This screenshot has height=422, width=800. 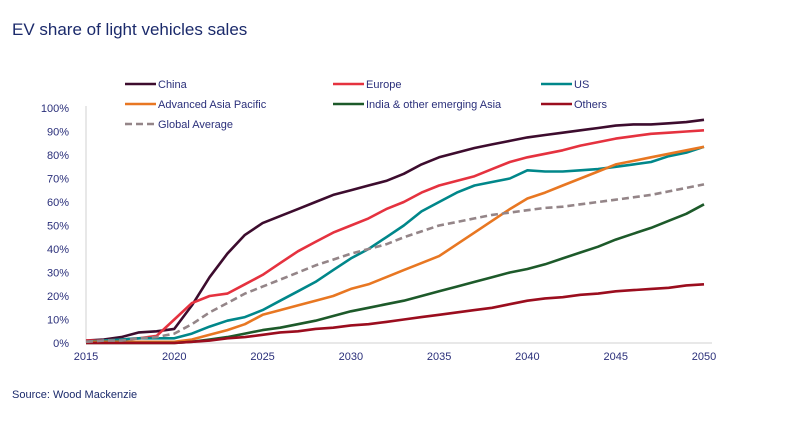 I want to click on y-tick-label: 40%, so click(x=58, y=250).